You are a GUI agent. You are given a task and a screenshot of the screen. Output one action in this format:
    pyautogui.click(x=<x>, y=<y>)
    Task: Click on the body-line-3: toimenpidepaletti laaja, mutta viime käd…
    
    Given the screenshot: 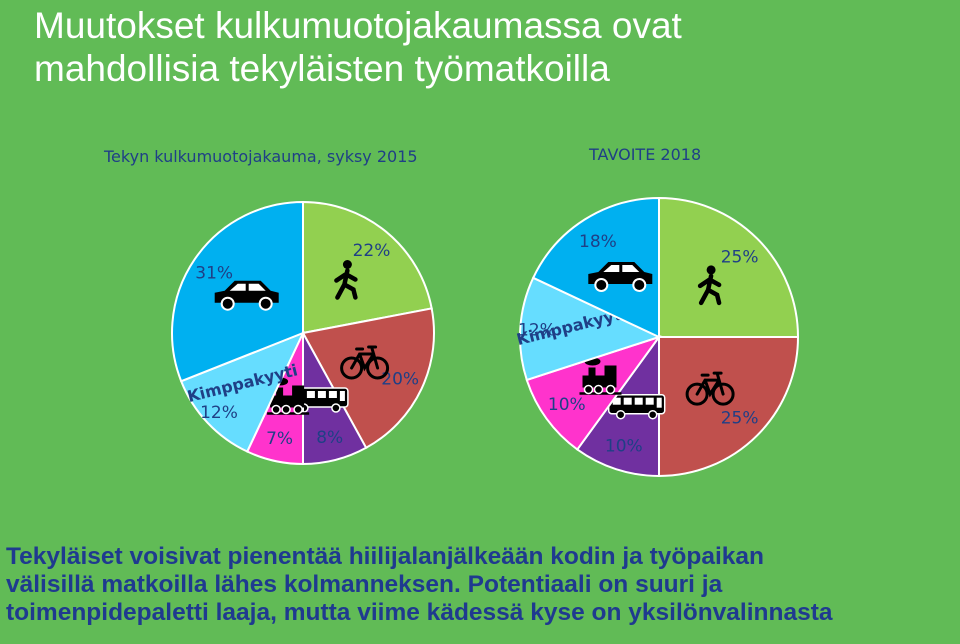 What is the action you would take?
    pyautogui.click(x=419, y=612)
    